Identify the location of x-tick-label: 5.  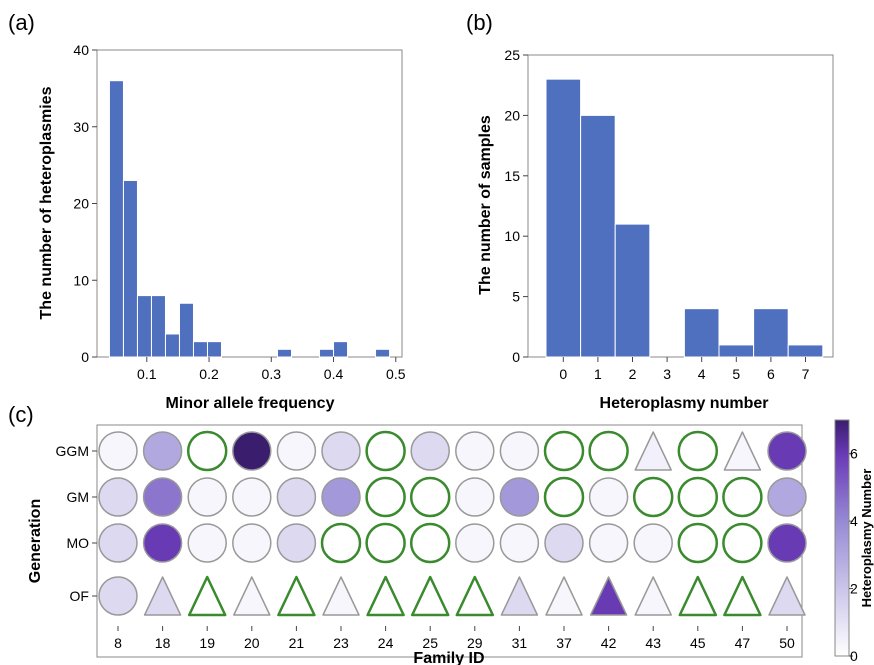
(736, 374).